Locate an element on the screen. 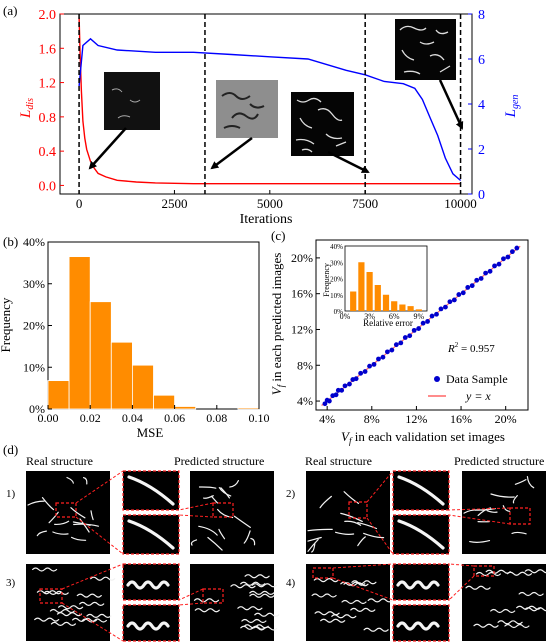 The height and width of the screenshot is (644, 550). right-tick-label: 6 is located at coordinates (481, 60).